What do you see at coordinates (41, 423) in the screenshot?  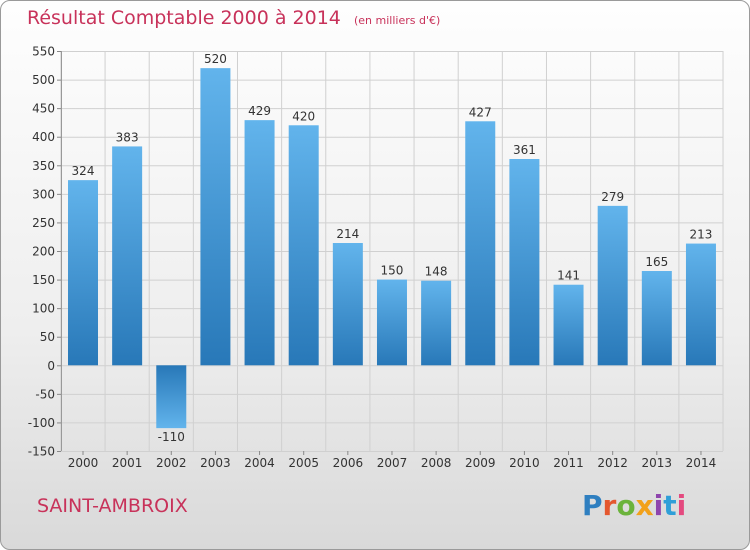 I see `y-tick-label: -100` at bounding box center [41, 423].